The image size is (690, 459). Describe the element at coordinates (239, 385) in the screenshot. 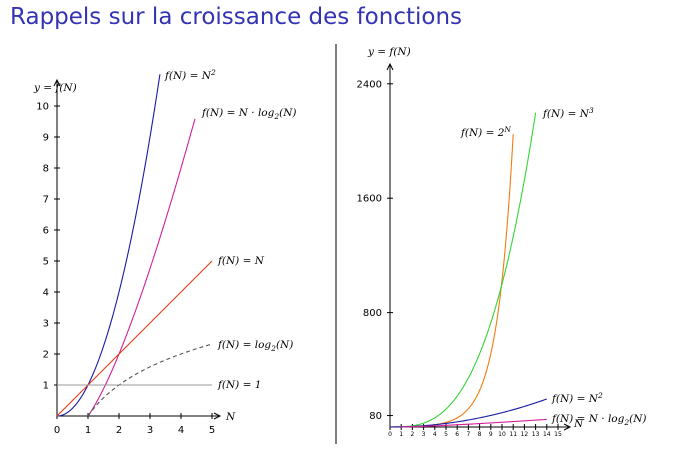

I see `series-label-one: f(N) = 1` at that location.